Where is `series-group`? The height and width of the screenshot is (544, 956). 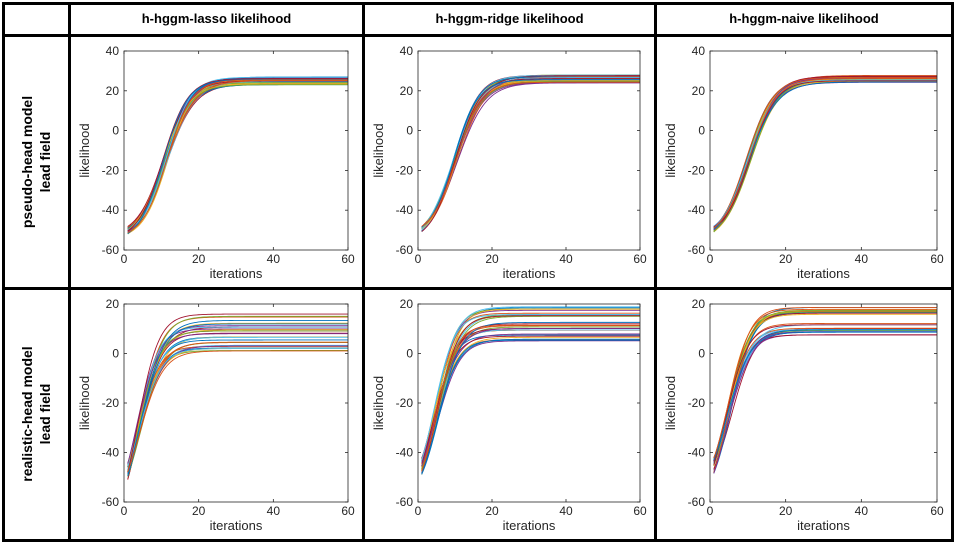
series-group is located at coordinates (237, 155).